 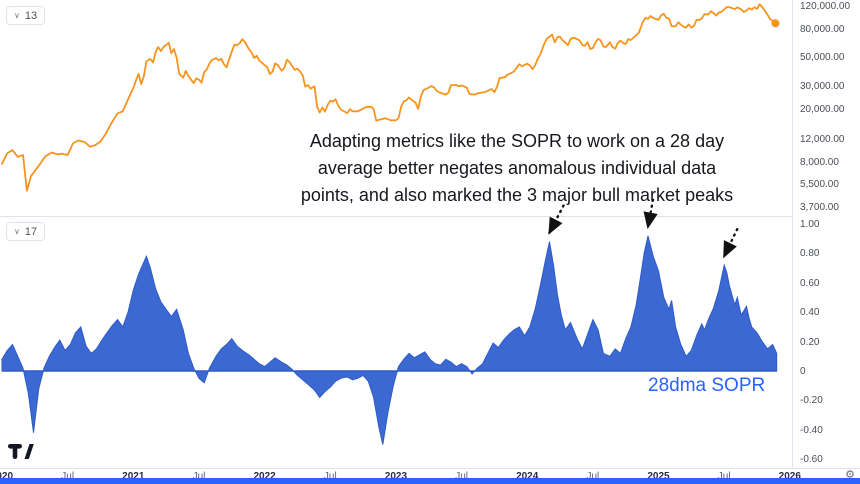 I want to click on tradingview-logo, so click(x=21, y=452).